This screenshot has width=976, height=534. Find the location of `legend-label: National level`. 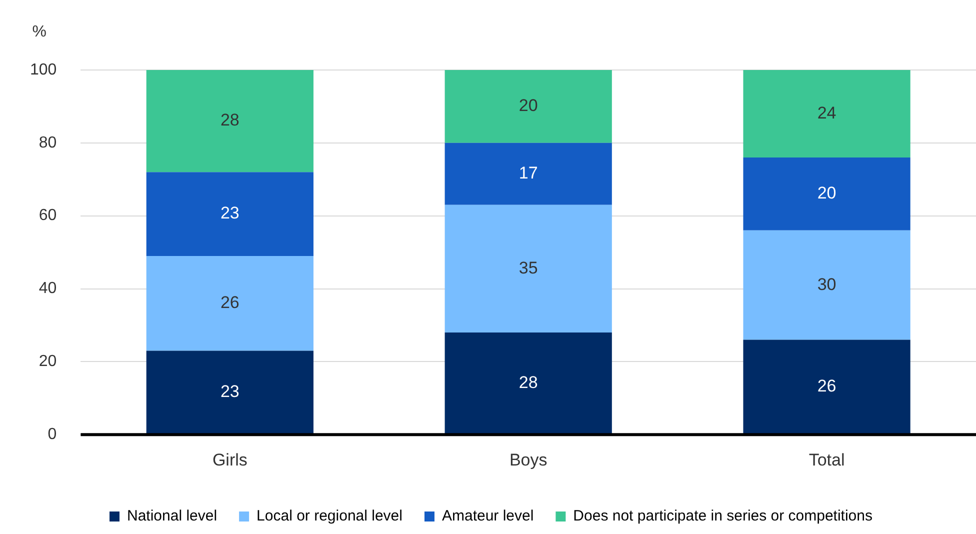

legend-label: National level is located at coordinates (172, 516).